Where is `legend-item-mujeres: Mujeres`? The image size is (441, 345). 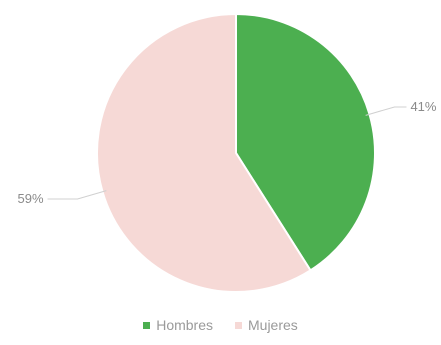 legend-item-mujeres: Mujeres is located at coordinates (266, 325).